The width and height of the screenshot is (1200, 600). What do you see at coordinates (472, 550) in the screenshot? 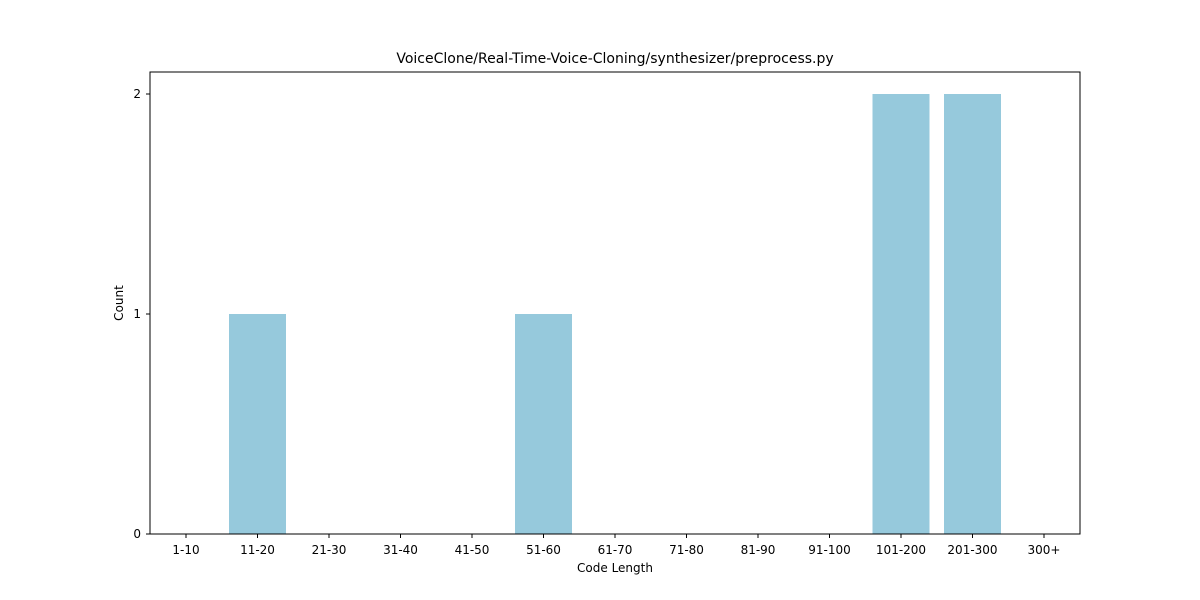
I see `x-tick-label: 41-50` at bounding box center [472, 550].